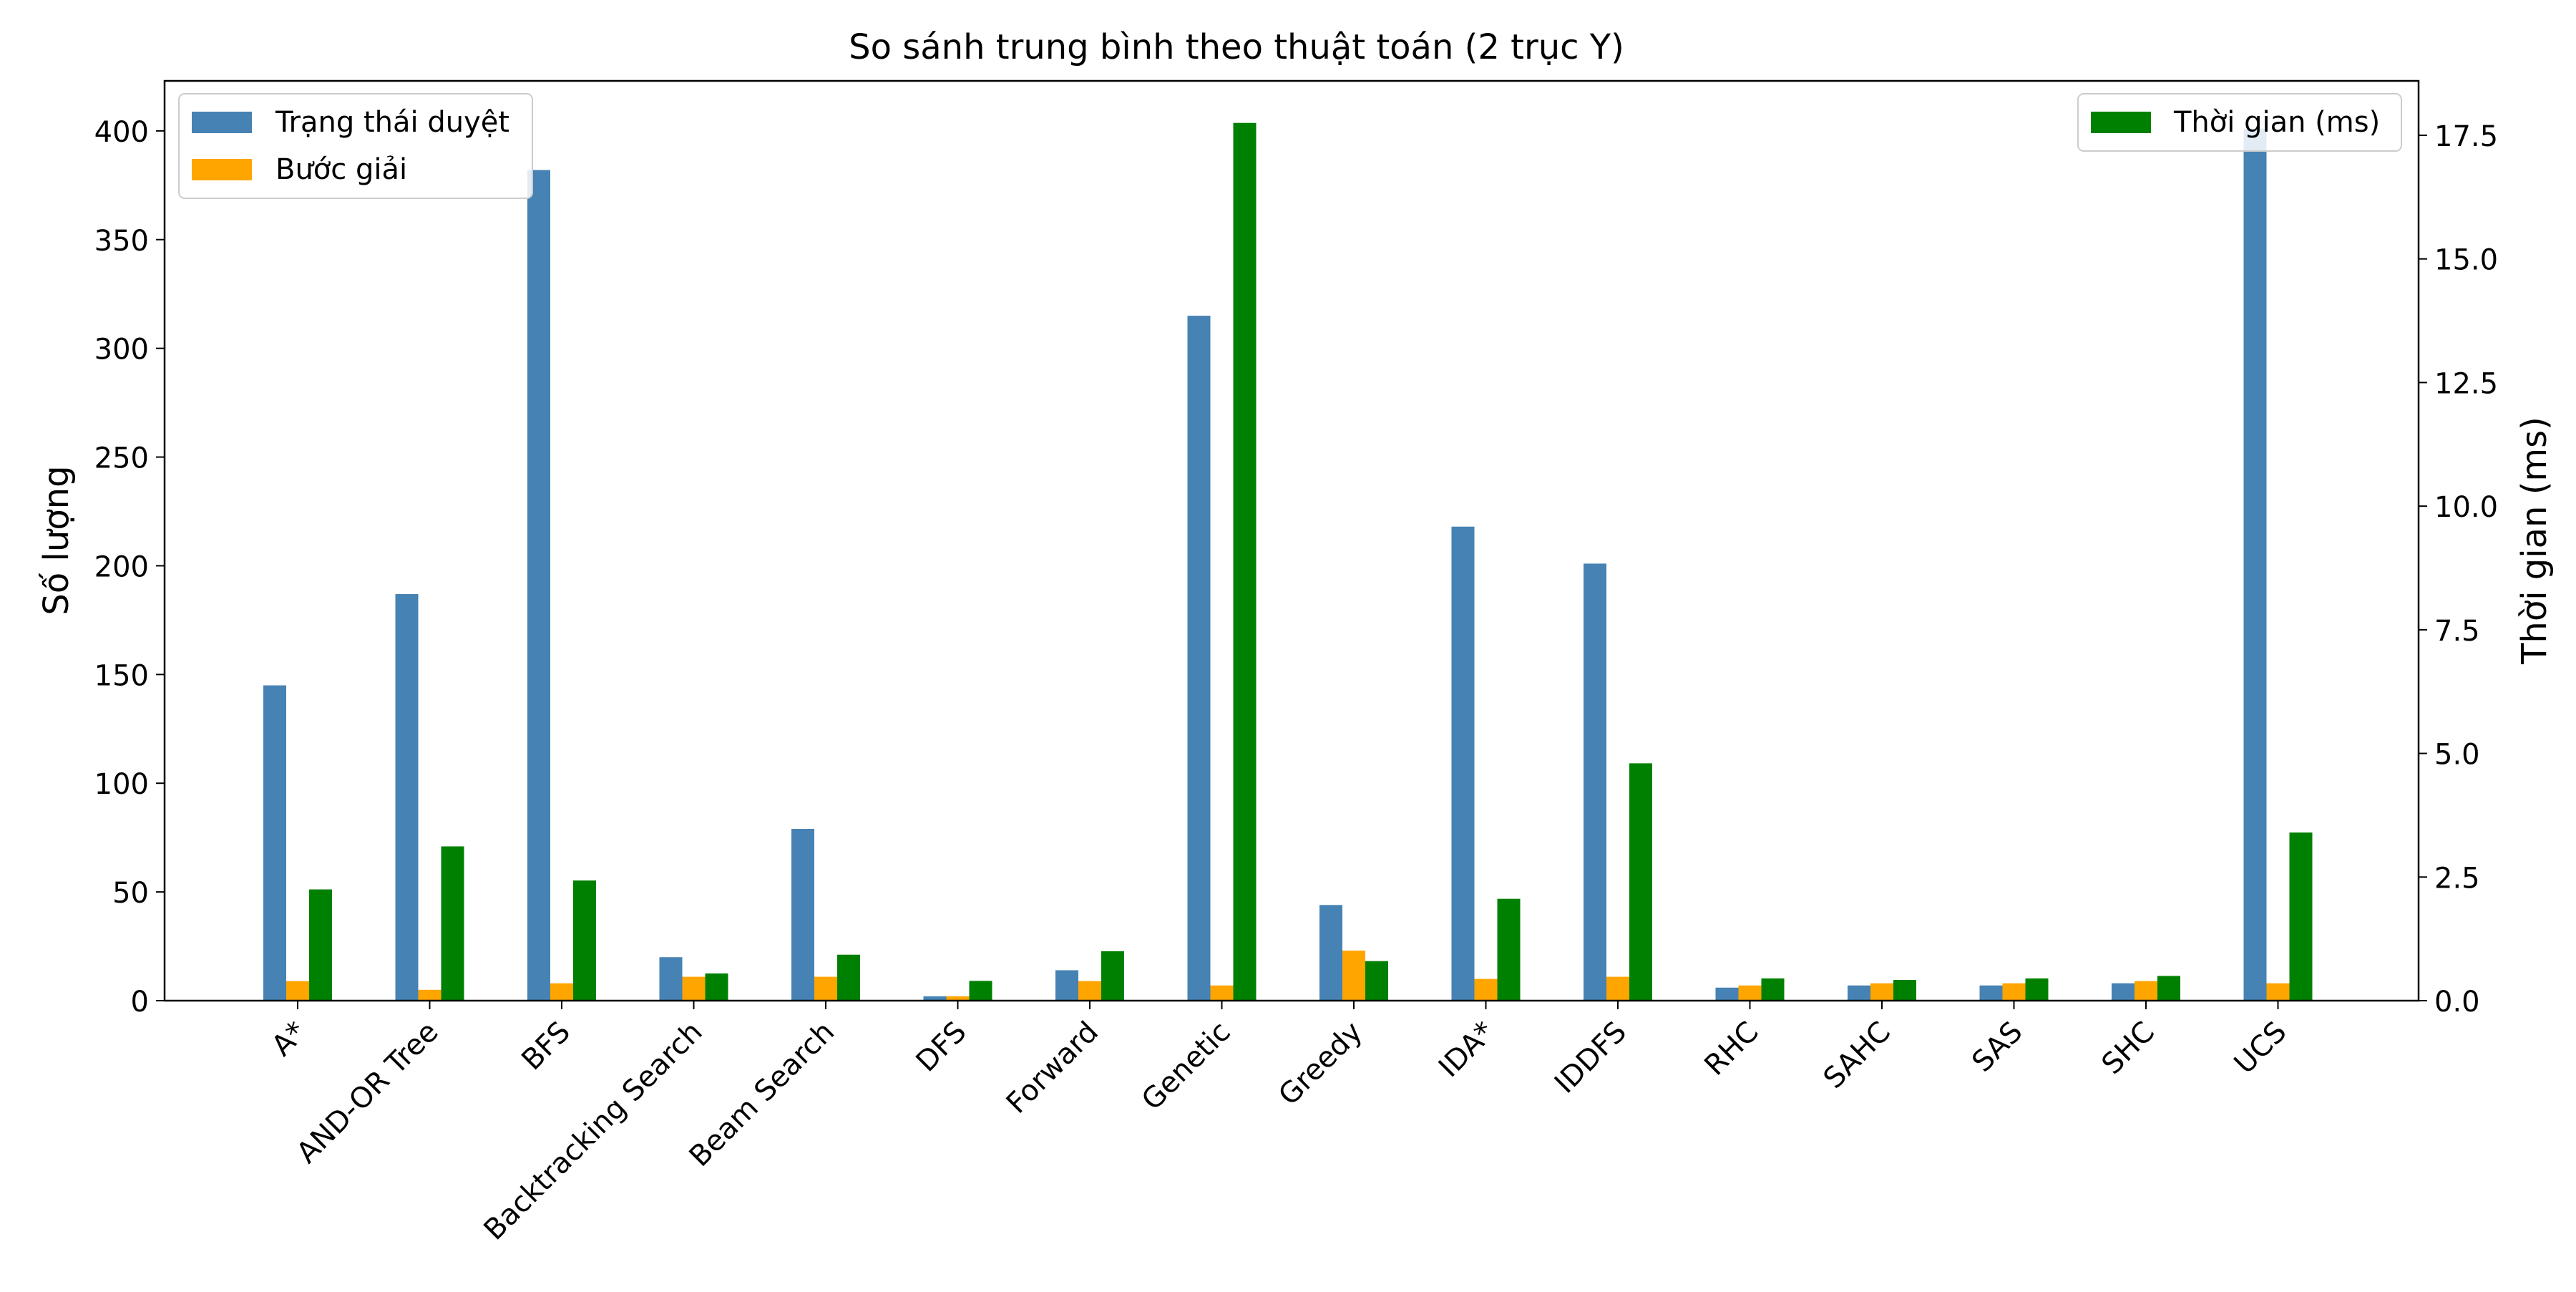  I want to click on y-tick-label-5: 250, so click(122, 458).